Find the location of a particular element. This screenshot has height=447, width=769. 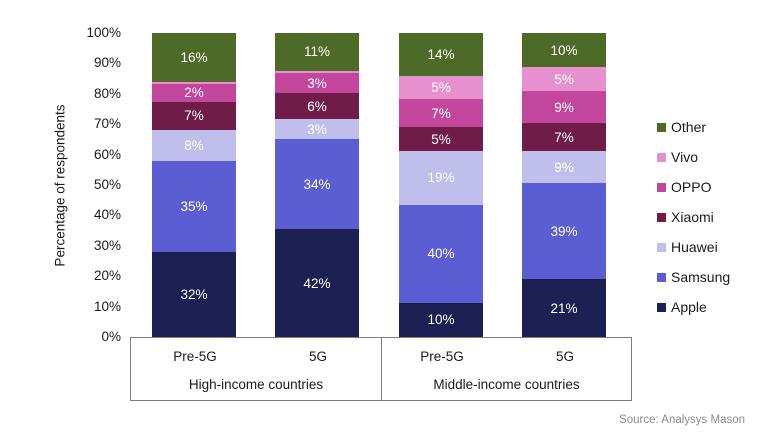

bar-segment-oppo: 9% is located at coordinates (564, 107).